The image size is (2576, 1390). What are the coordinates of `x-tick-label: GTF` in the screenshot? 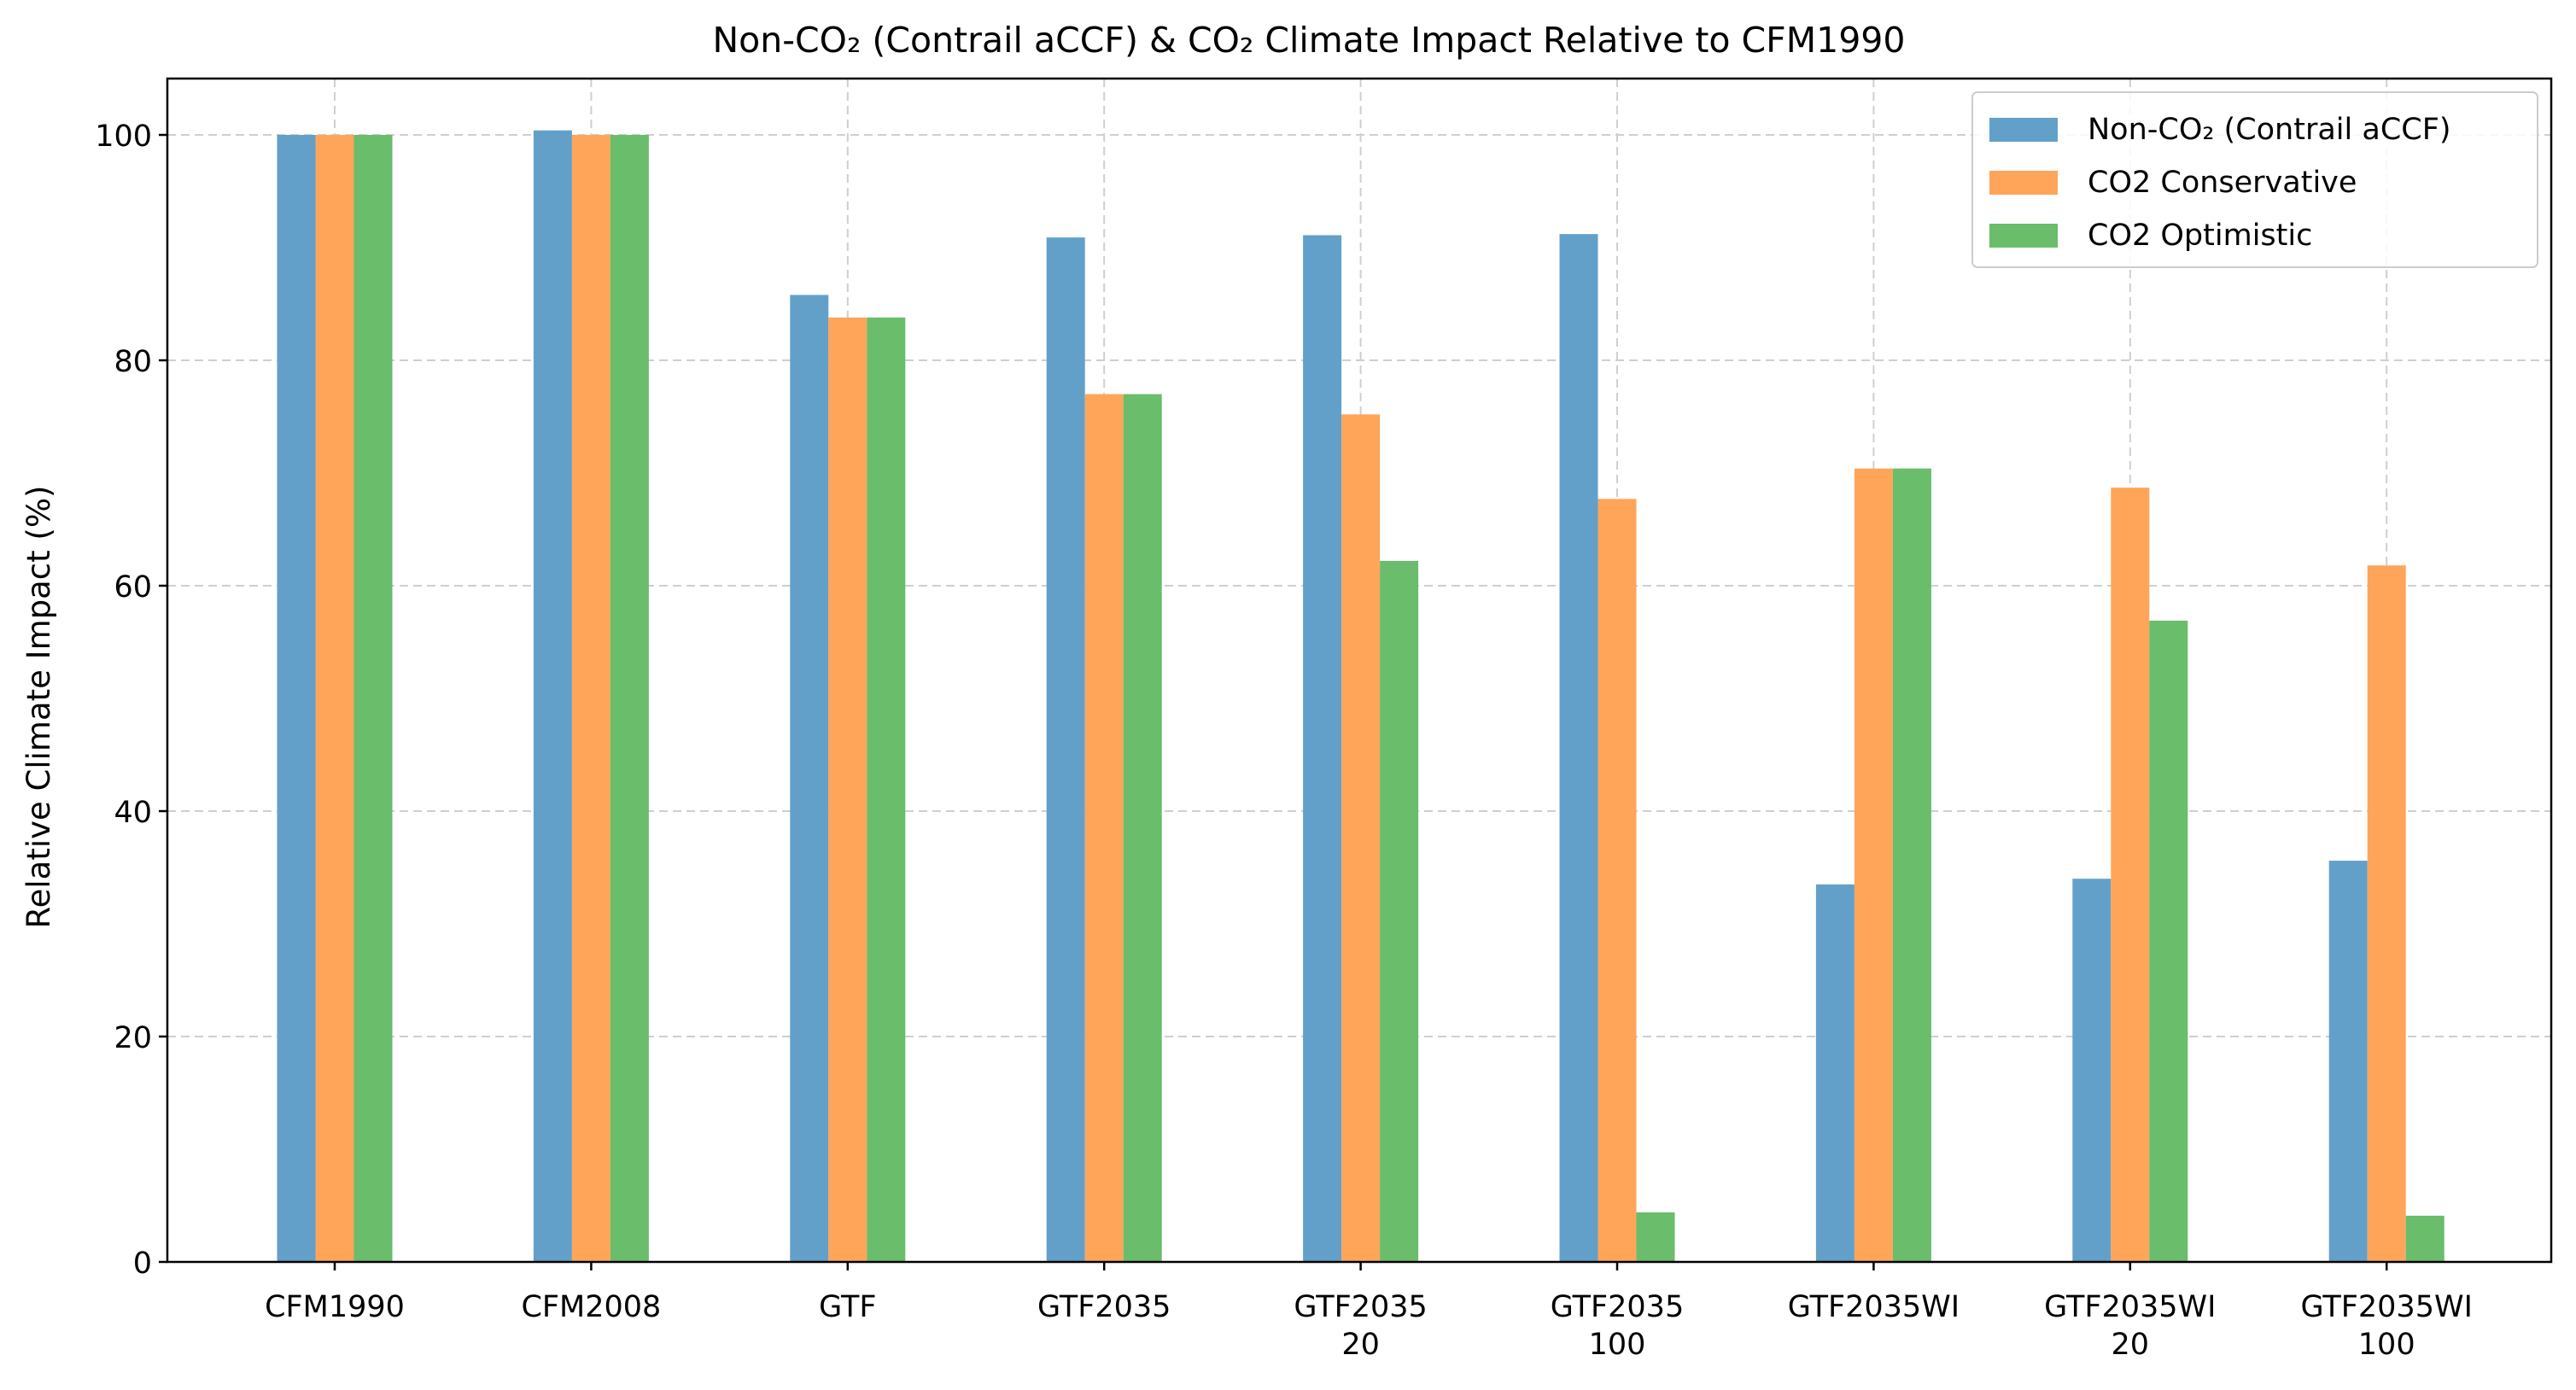 It's located at (847, 1307).